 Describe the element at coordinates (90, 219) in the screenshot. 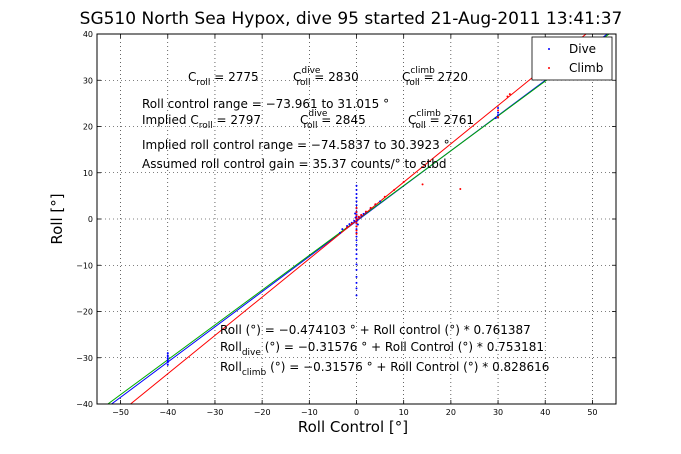

I see `y-tick-label: 0` at that location.